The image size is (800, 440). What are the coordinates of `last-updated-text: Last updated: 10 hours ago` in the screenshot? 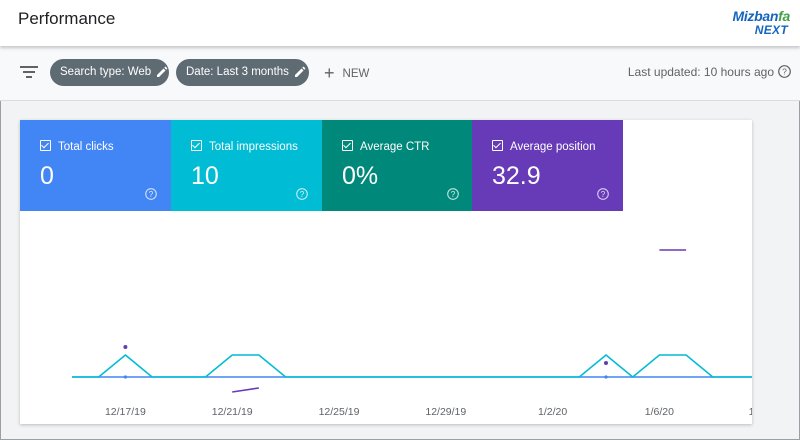 It's located at (700, 72).